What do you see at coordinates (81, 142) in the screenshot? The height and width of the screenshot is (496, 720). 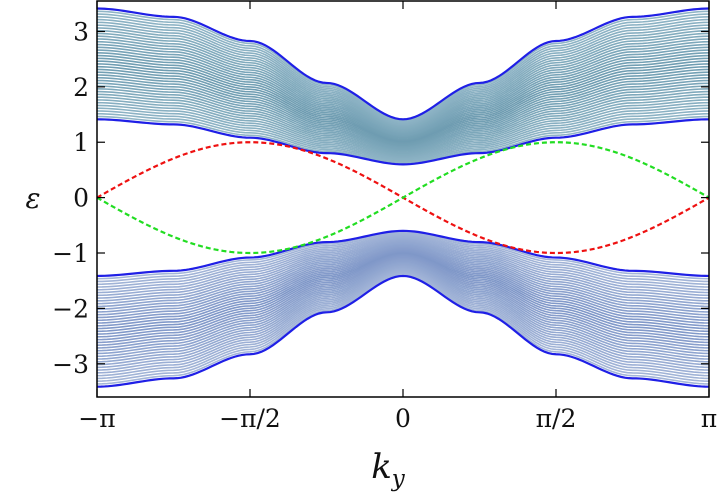 I see `y-tick-label: 1` at bounding box center [81, 142].